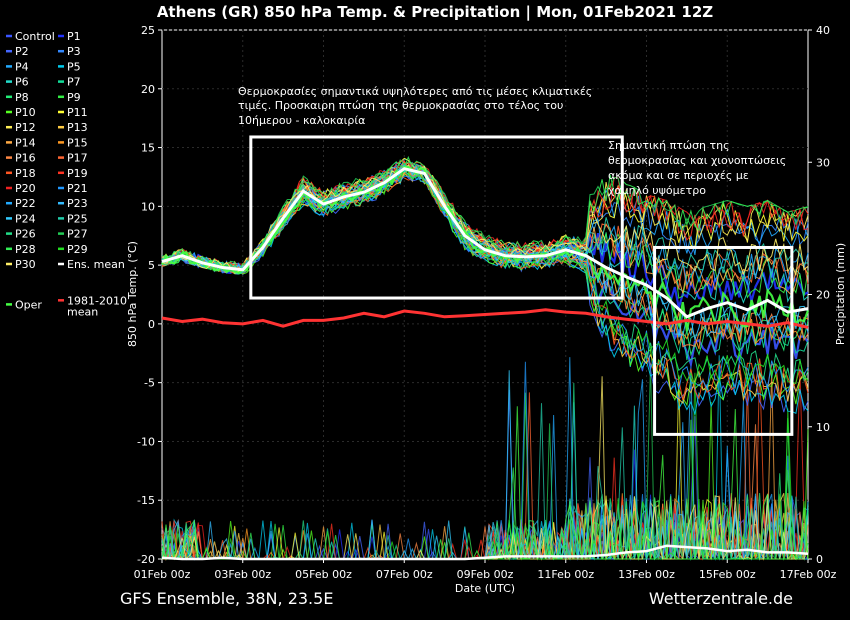 This screenshot has width=850, height=620. I want to click on y-tick-label: 5, so click(151, 265).